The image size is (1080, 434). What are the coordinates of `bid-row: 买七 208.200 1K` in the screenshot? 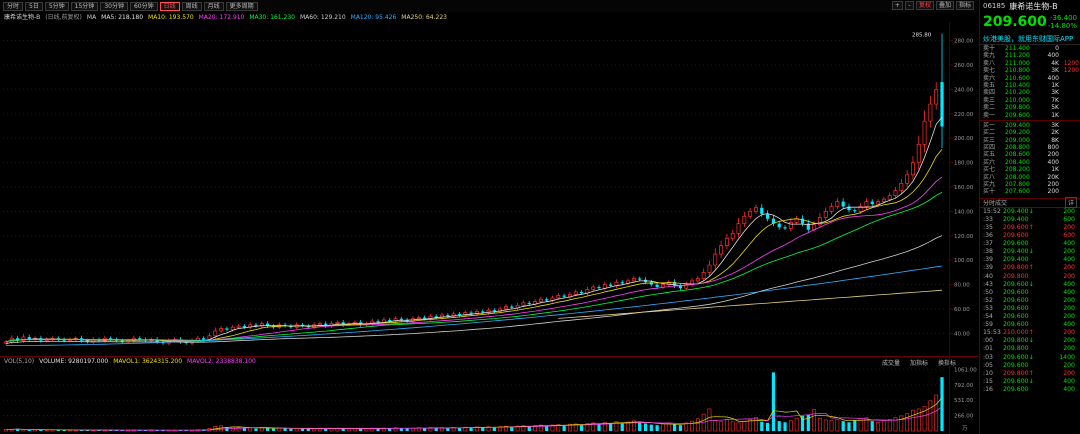 It's located at (1030, 169).